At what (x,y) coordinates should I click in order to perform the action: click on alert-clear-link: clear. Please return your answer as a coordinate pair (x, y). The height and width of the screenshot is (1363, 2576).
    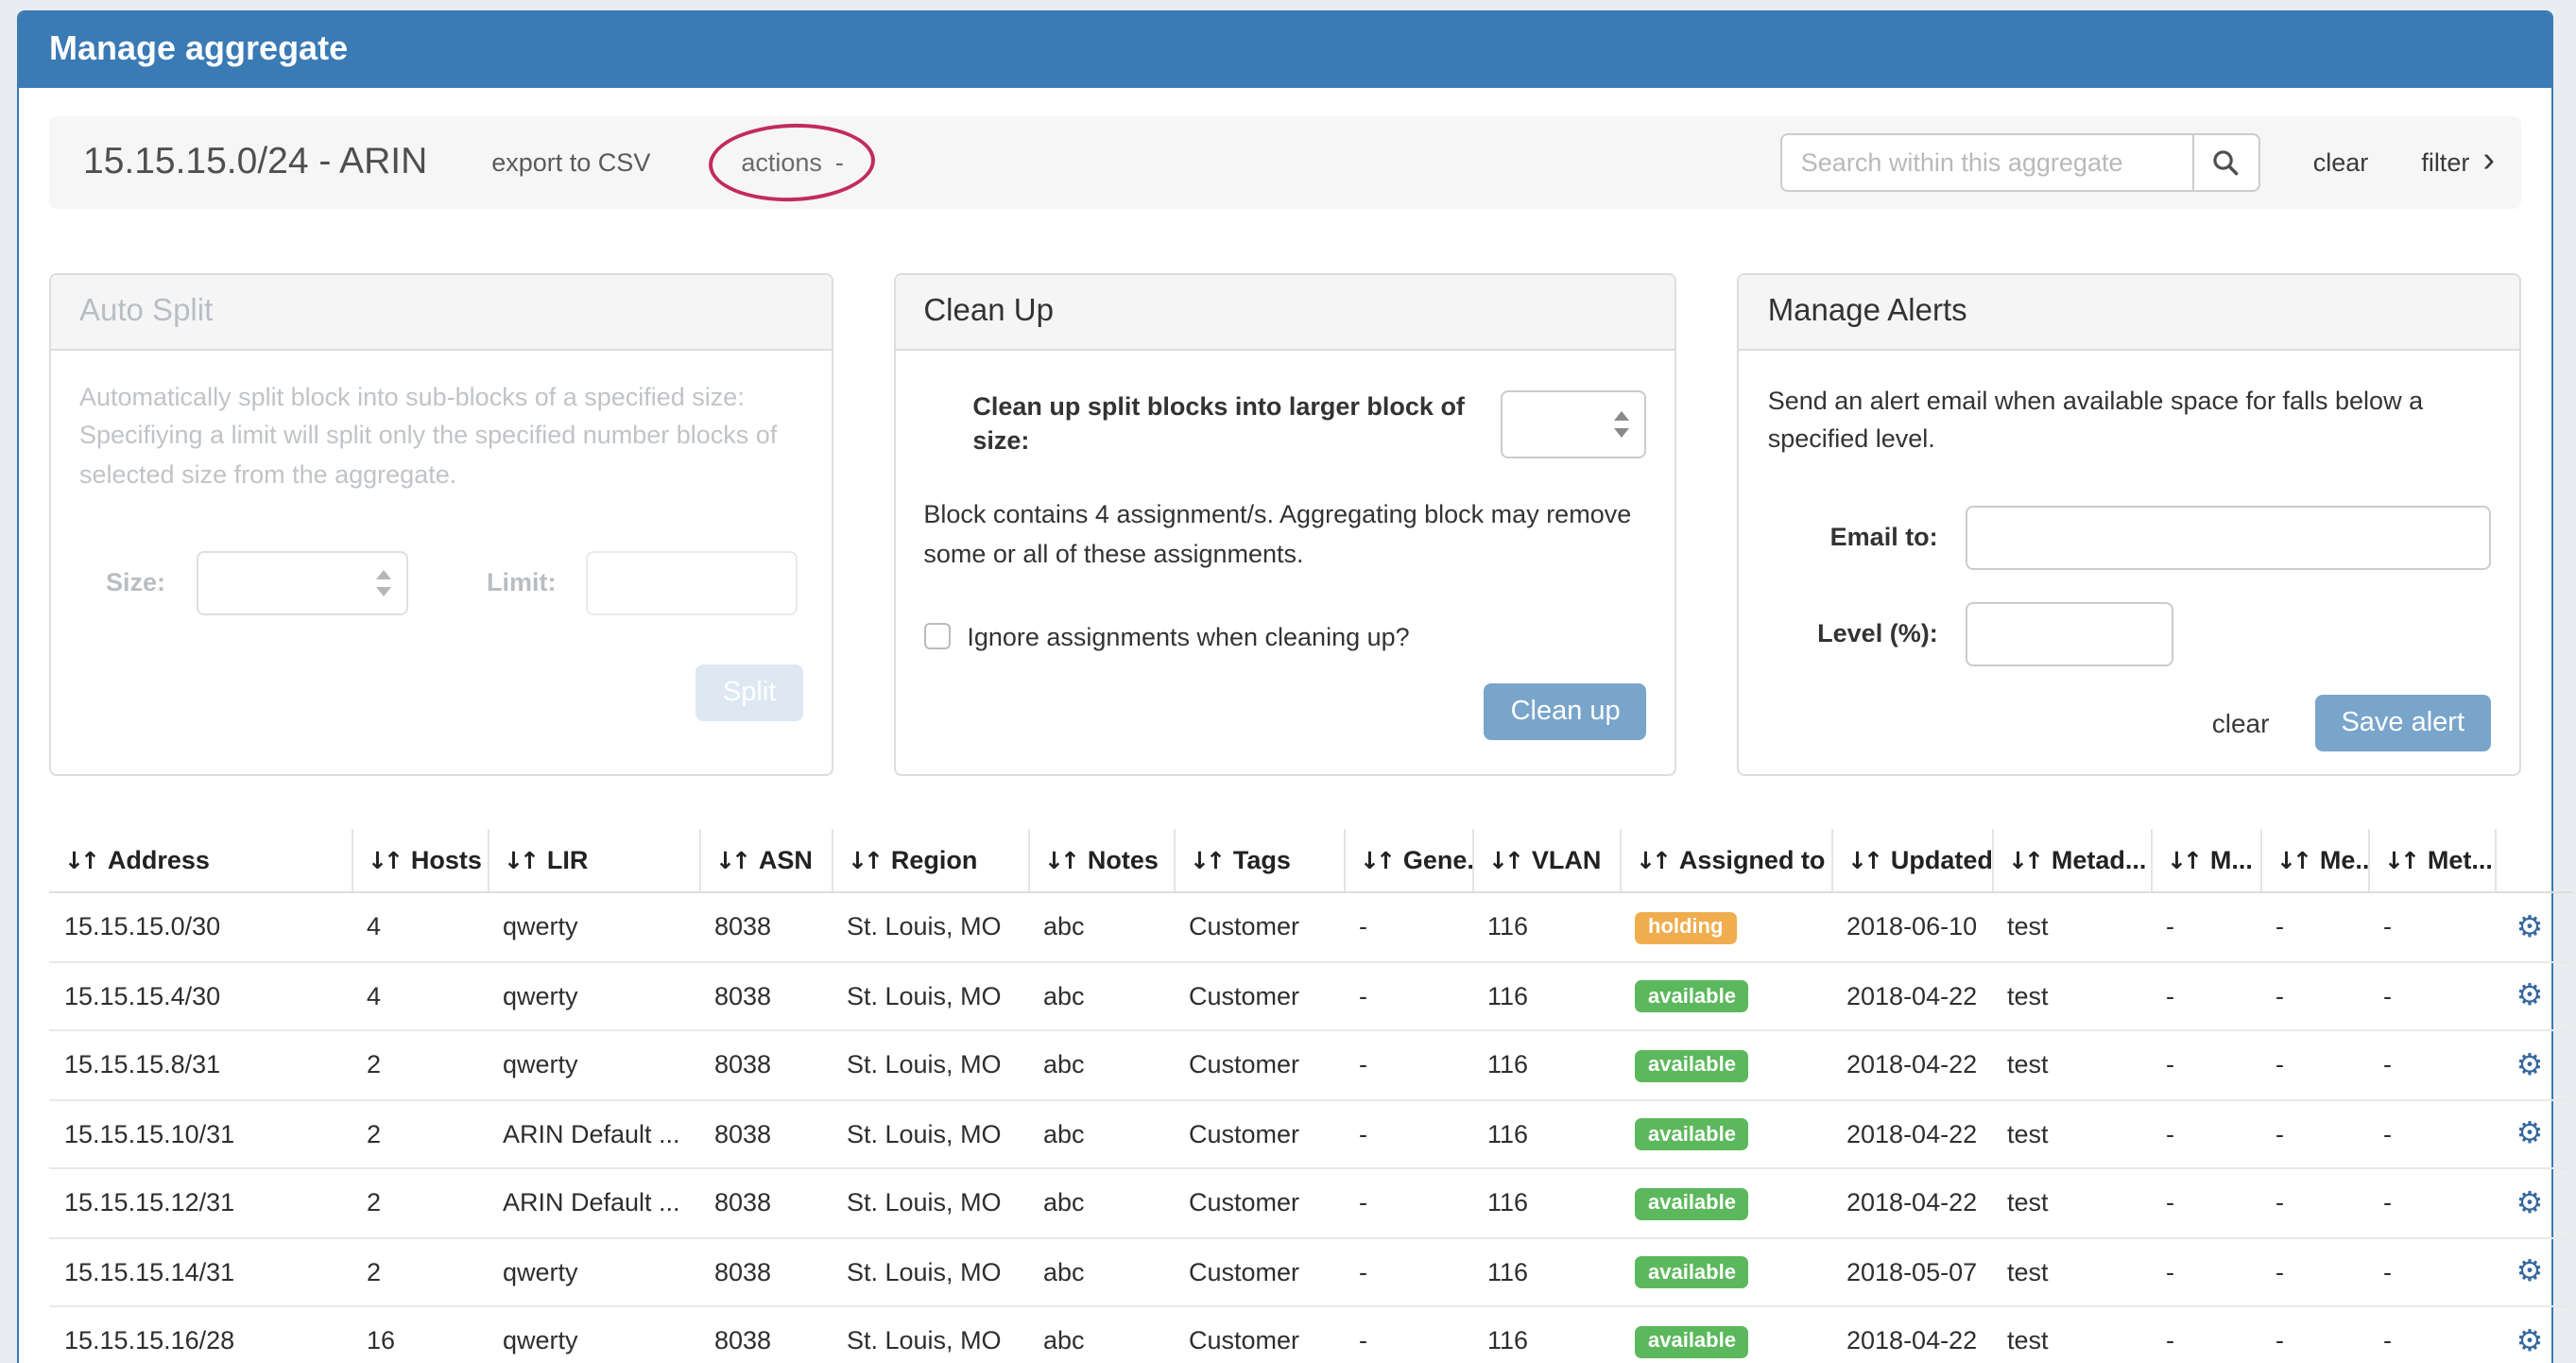
    Looking at the image, I should click on (2240, 722).